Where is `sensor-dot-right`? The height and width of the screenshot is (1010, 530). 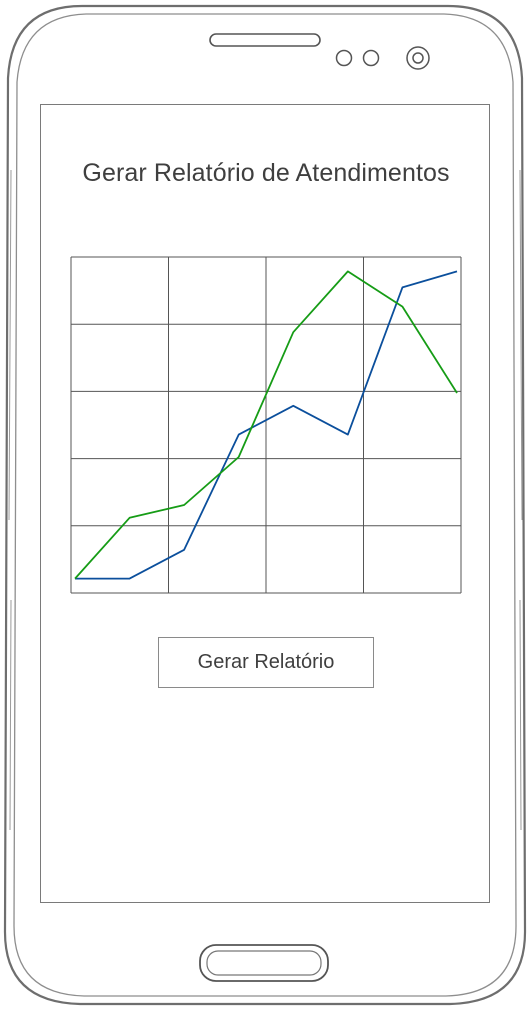 sensor-dot-right is located at coordinates (371, 58).